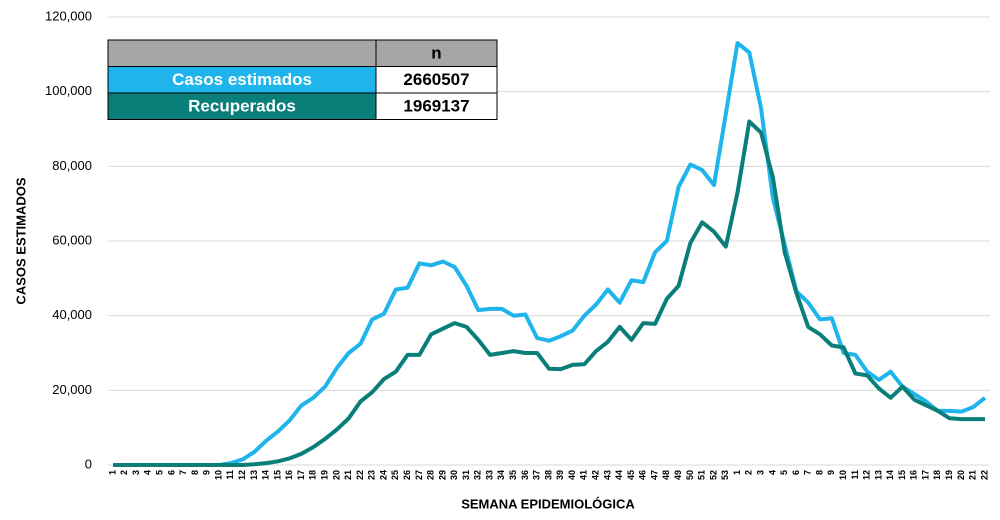  Describe the element at coordinates (713, 475) in the screenshot. I see `x-tick-label: 52` at that location.